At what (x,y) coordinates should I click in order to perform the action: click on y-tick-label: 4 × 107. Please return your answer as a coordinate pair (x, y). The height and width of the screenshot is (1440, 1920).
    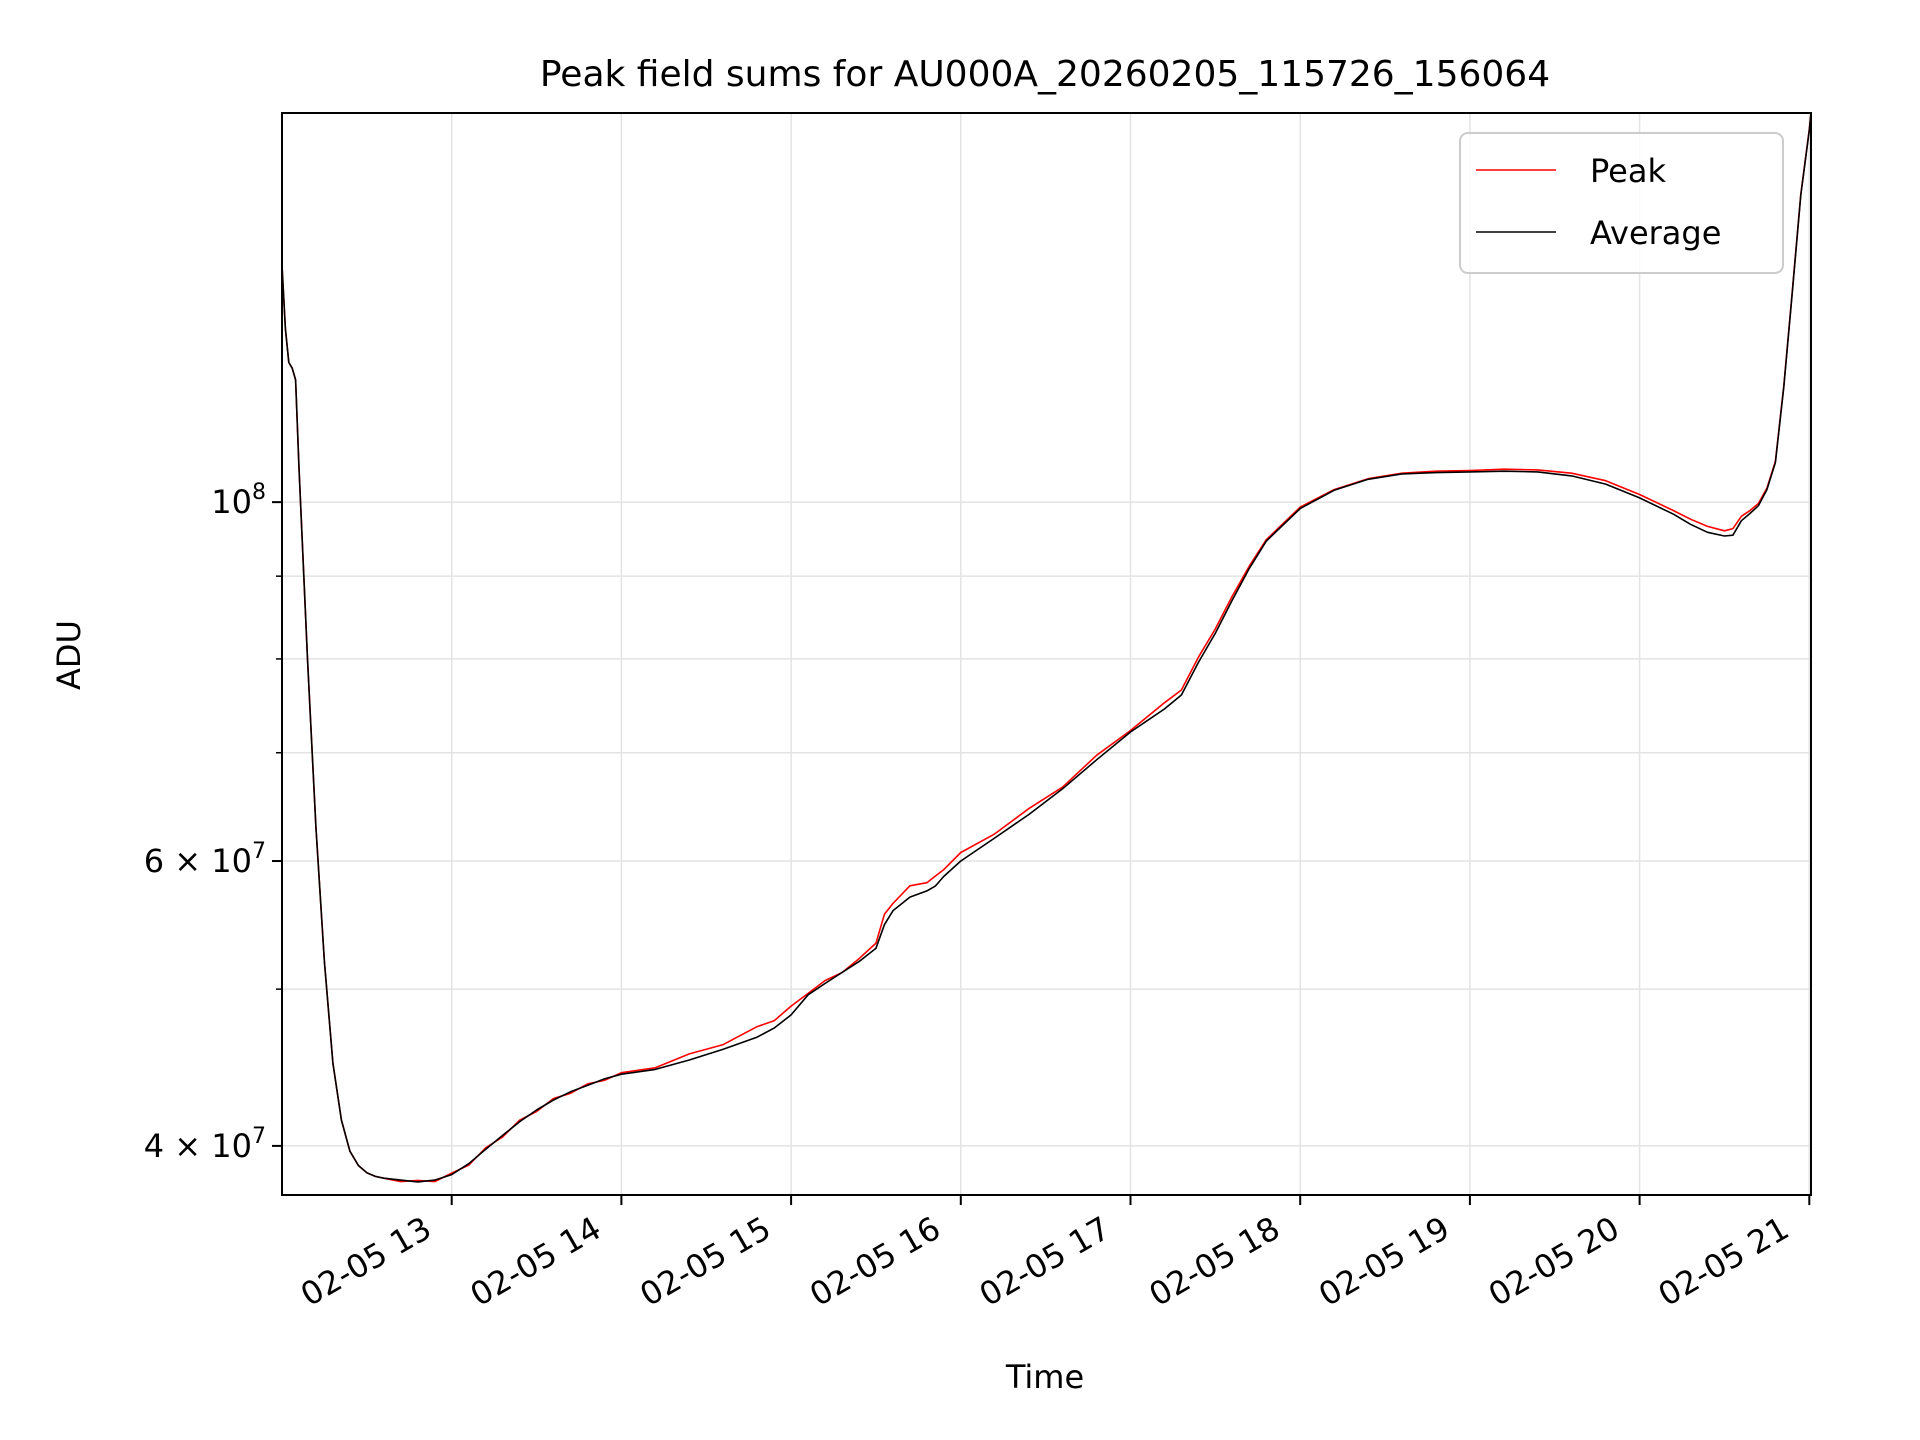
    Looking at the image, I should click on (205, 1144).